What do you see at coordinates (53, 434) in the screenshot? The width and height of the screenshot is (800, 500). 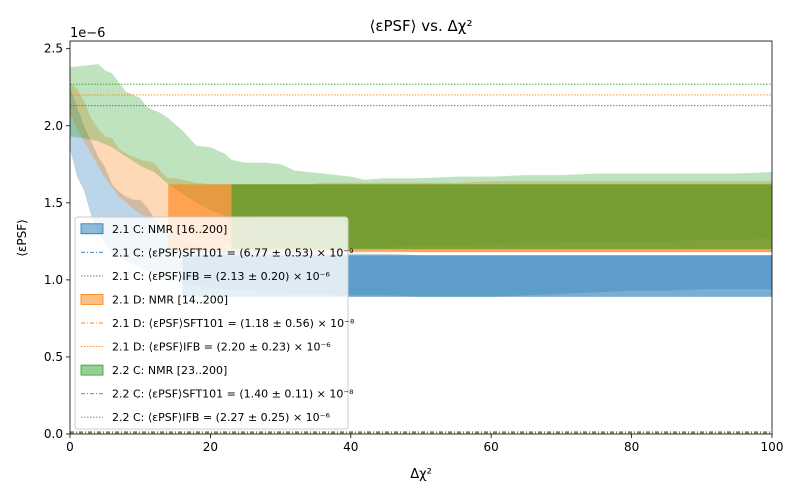 I see `y-tick-label-0: 0.0` at bounding box center [53, 434].